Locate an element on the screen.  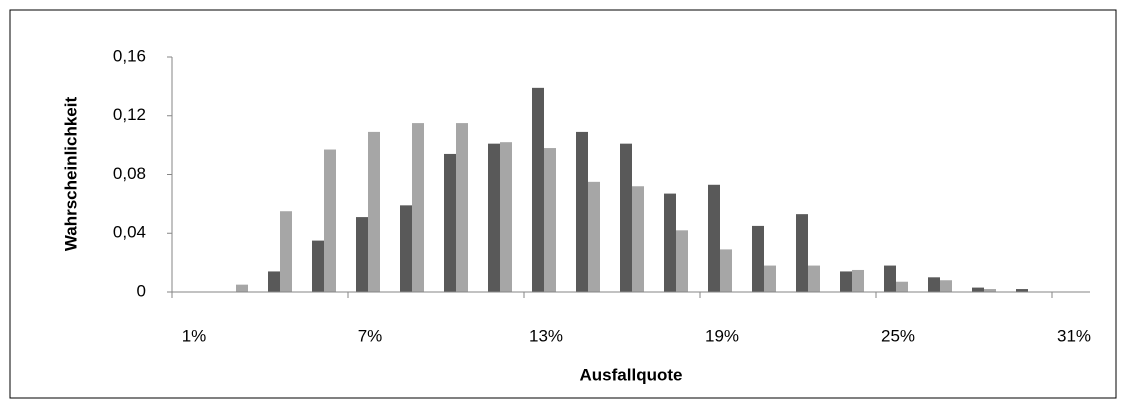
x-tick-label: 25% is located at coordinates (898, 335).